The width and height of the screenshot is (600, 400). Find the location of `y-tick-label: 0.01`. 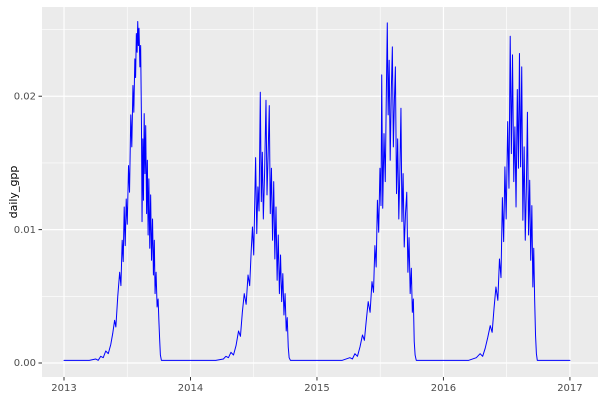

y-tick-label: 0.01 is located at coordinates (25, 230).